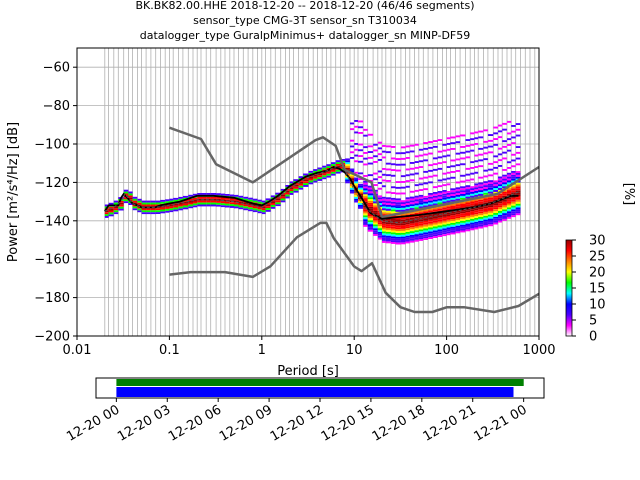 Image resolution: width=640 pixels, height=480 pixels. I want to click on x-axis-ticks: 0.01 0.1 1 10 100 1000, so click(309, 347).